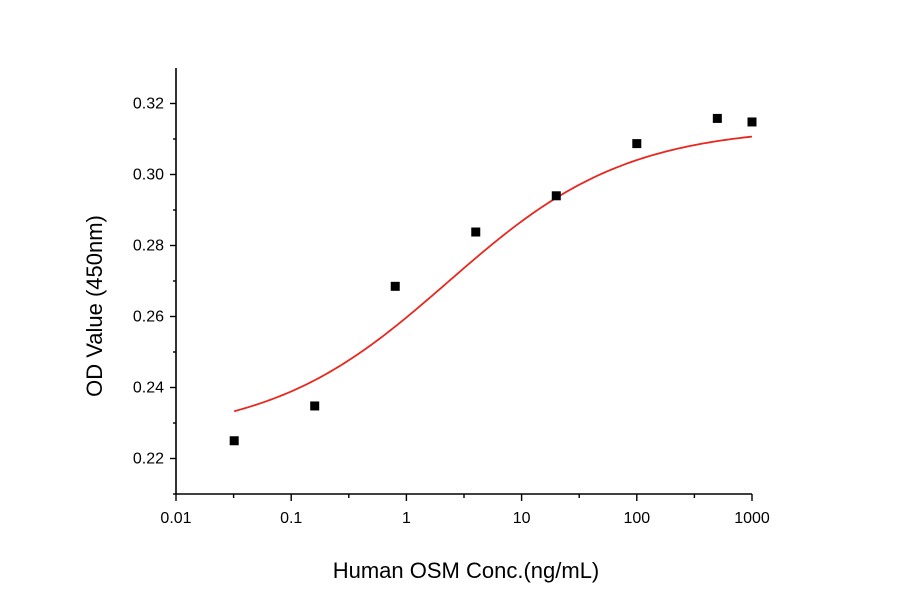 Image resolution: width=900 pixels, height=594 pixels. Describe the element at coordinates (148, 104) in the screenshot. I see `y-tick-label: 0.32` at that location.